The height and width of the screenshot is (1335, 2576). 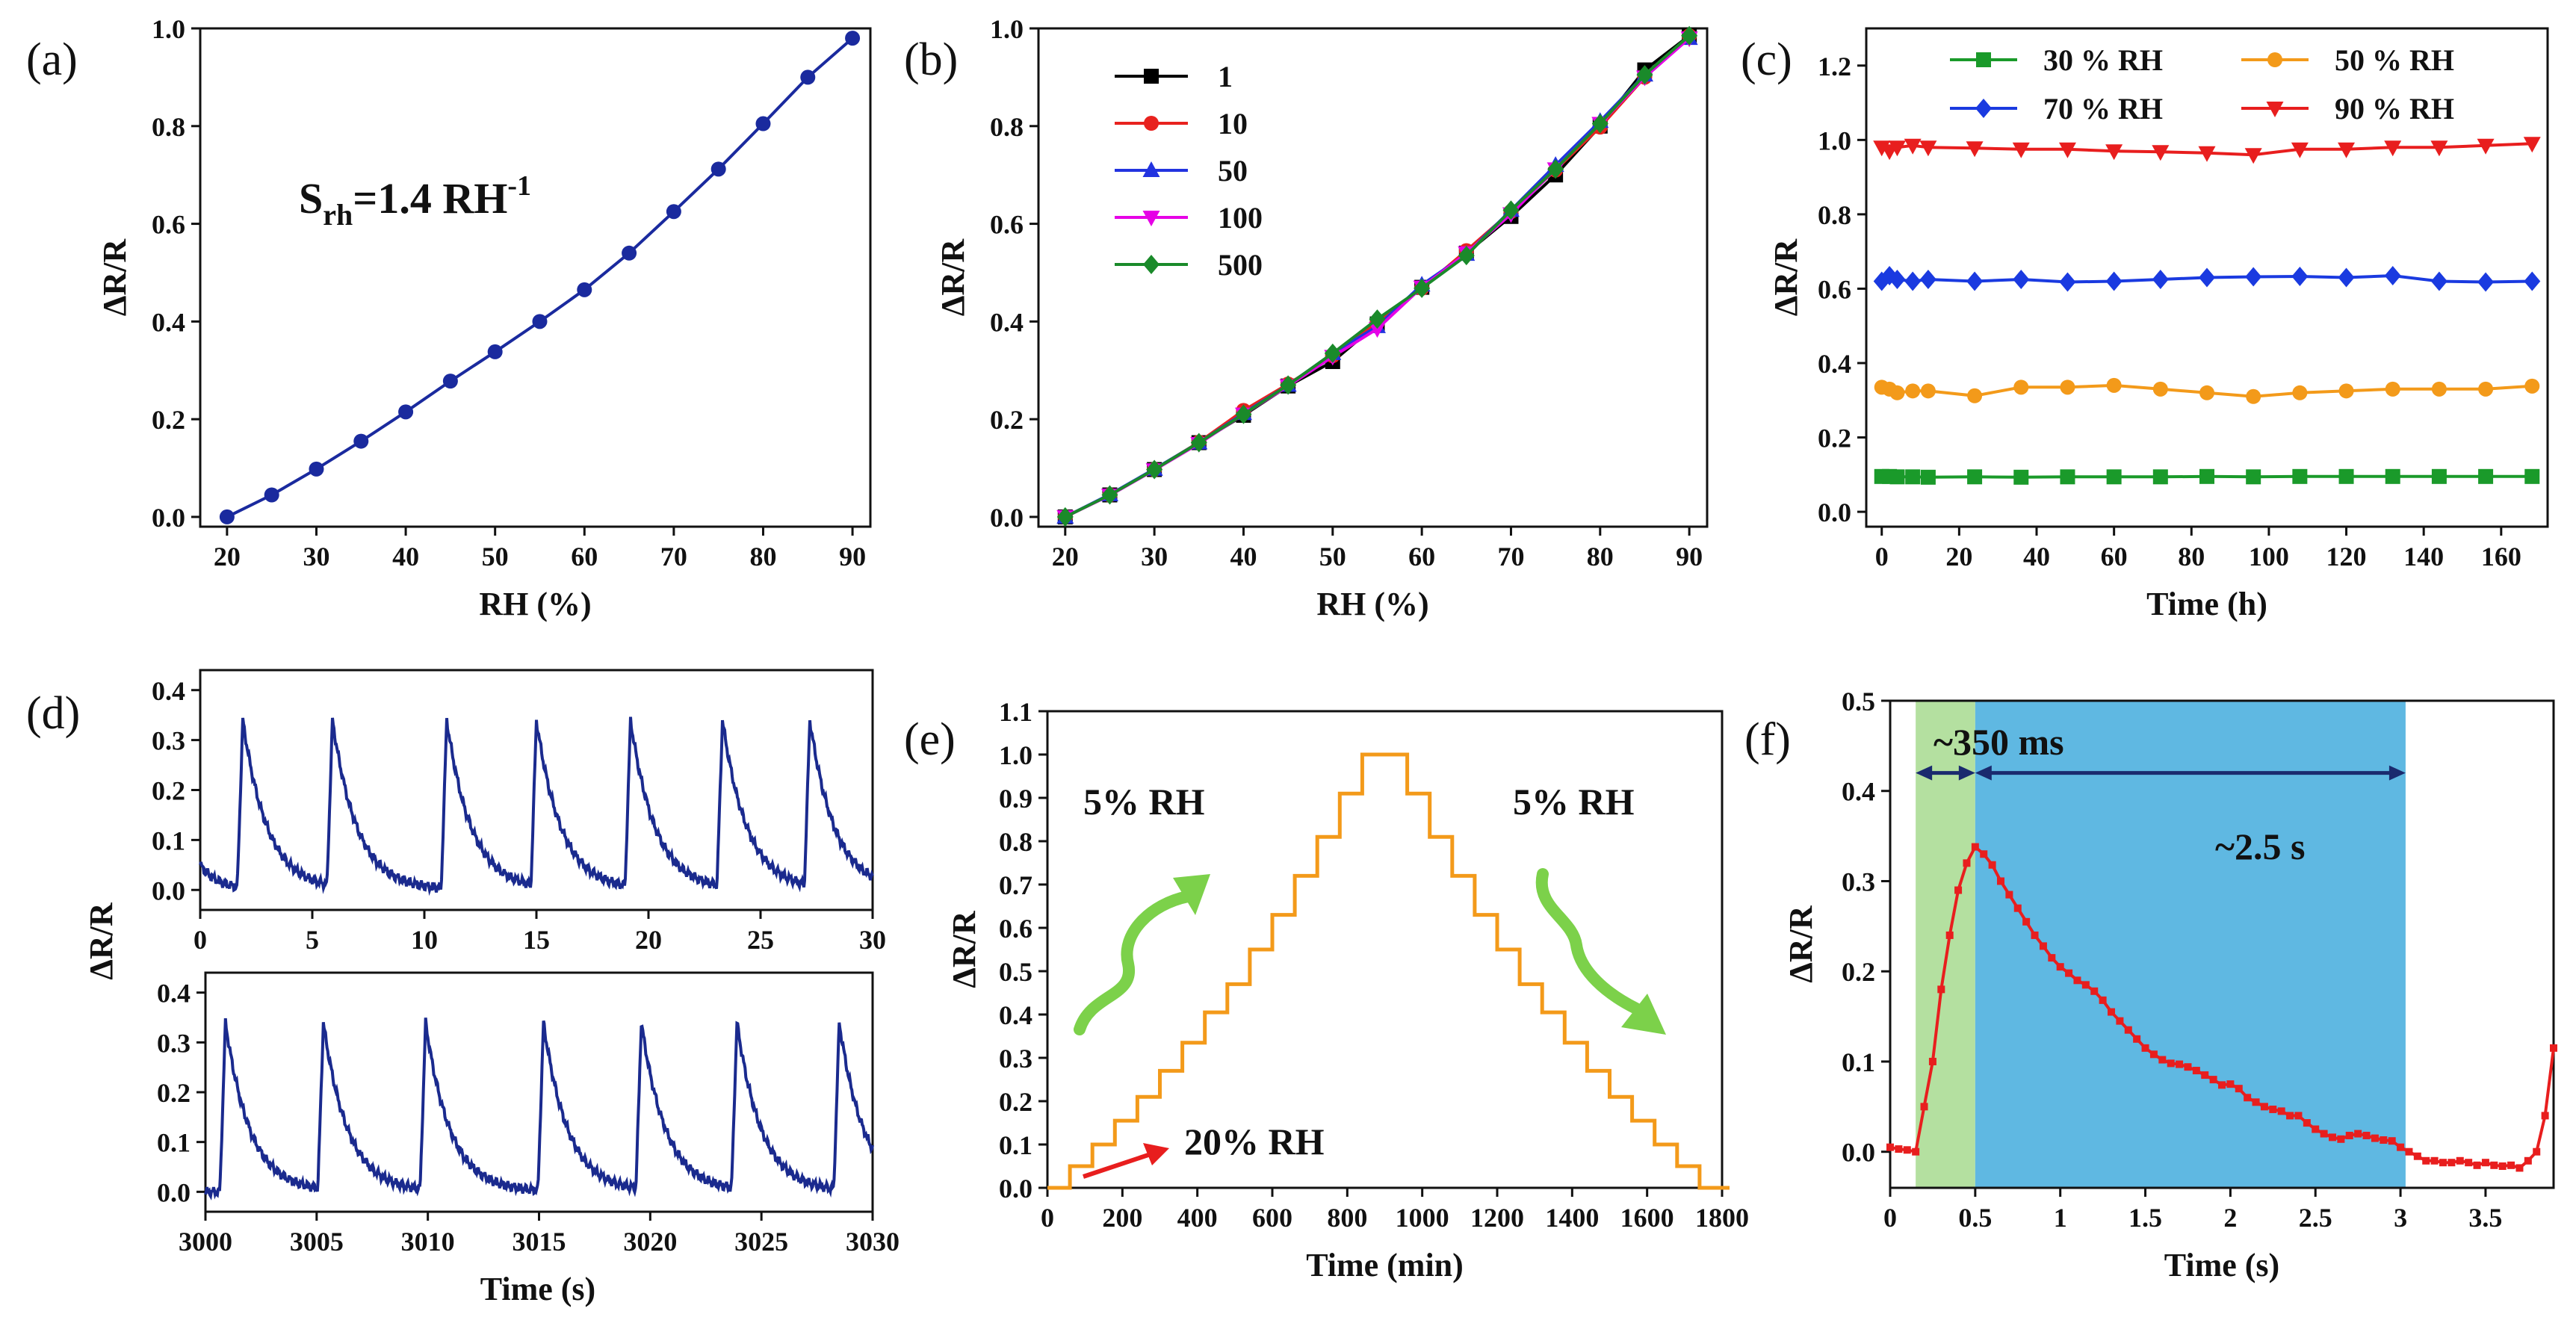 What do you see at coordinates (2394, 60) in the screenshot?
I see `legend-label: 50 % RH` at bounding box center [2394, 60].